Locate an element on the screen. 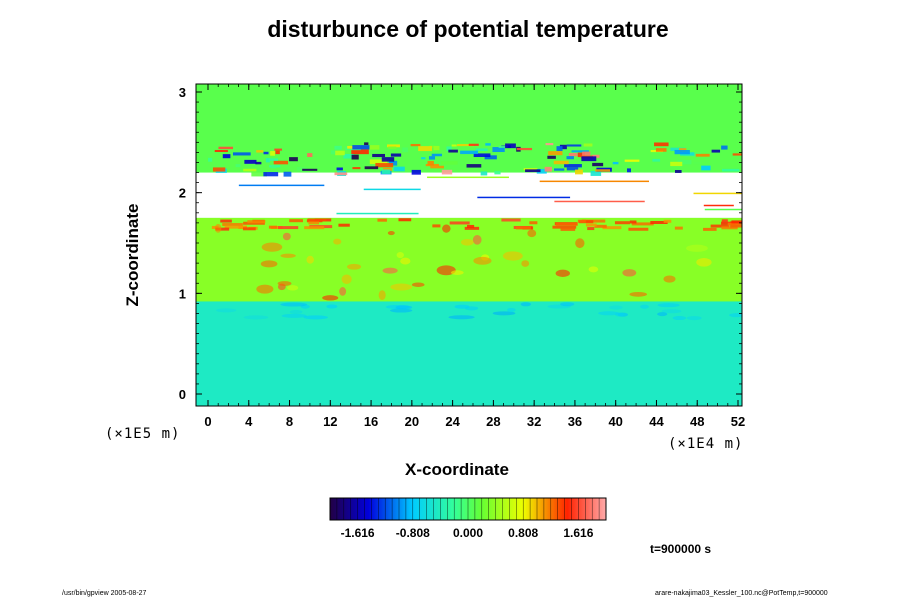 The width and height of the screenshot is (900, 600). x-tick-label: 20 is located at coordinates (412, 421).